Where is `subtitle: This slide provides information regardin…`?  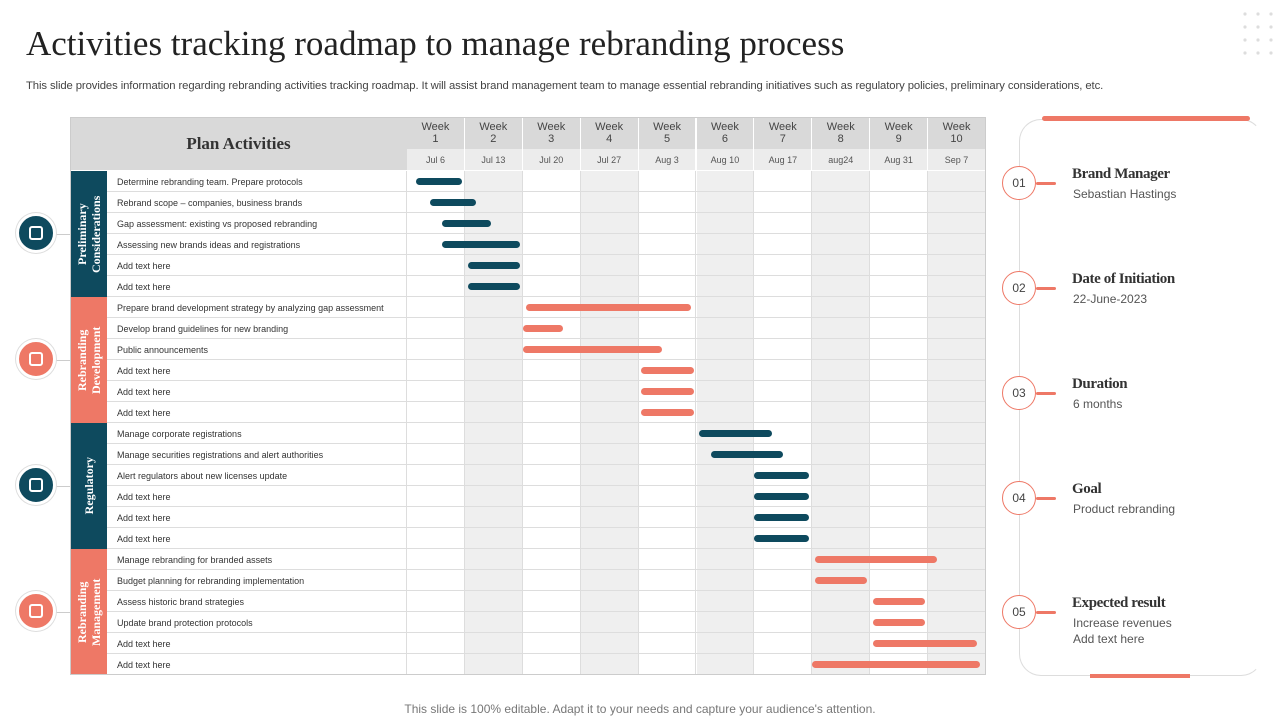
subtitle: This slide provides information regardin… is located at coordinates (565, 86).